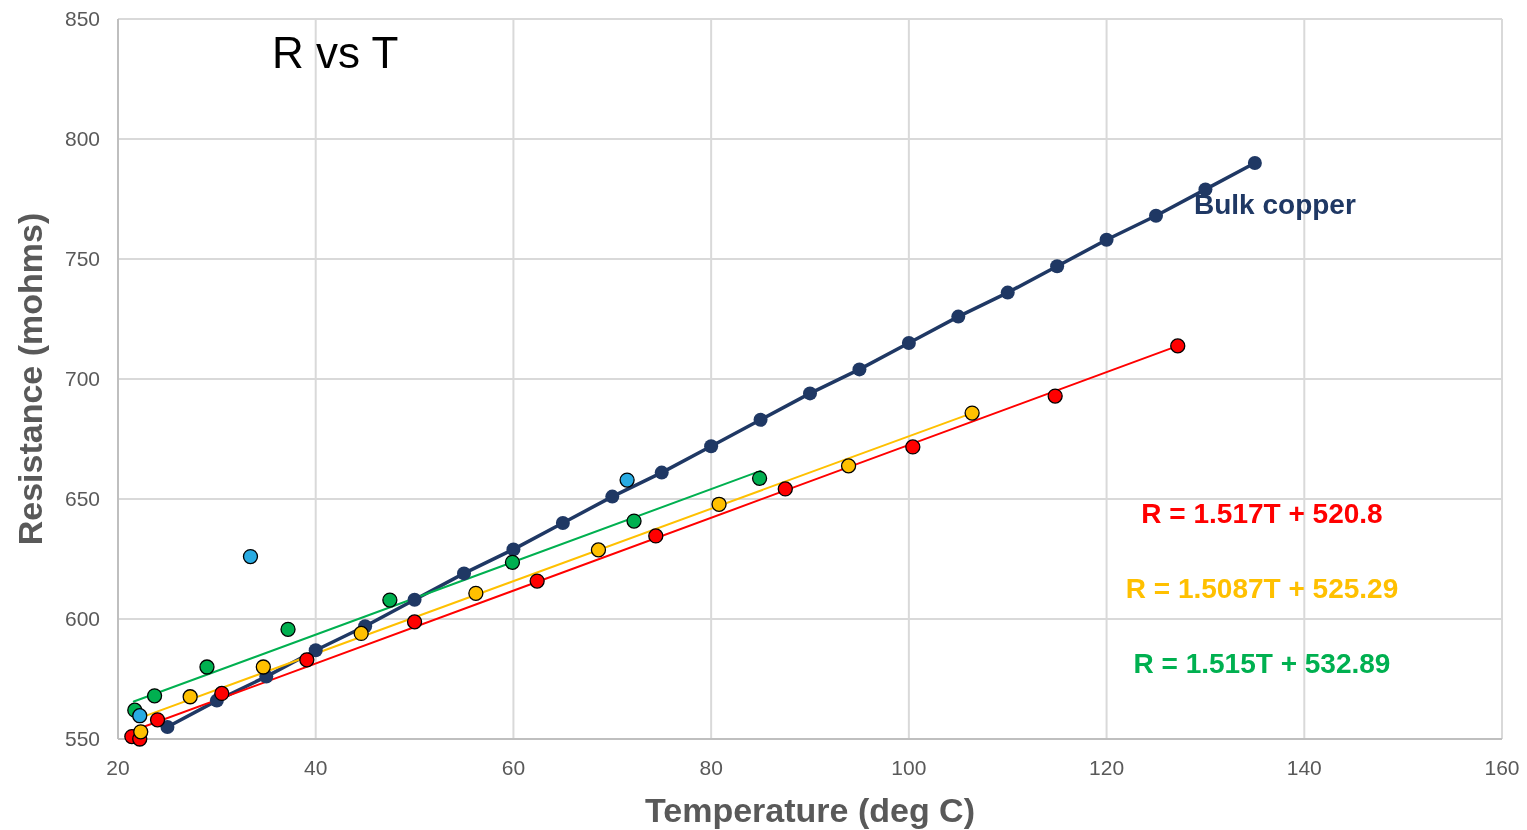 The height and width of the screenshot is (830, 1527). I want to click on x-axis-title: Temperature (deg C), so click(810, 810).